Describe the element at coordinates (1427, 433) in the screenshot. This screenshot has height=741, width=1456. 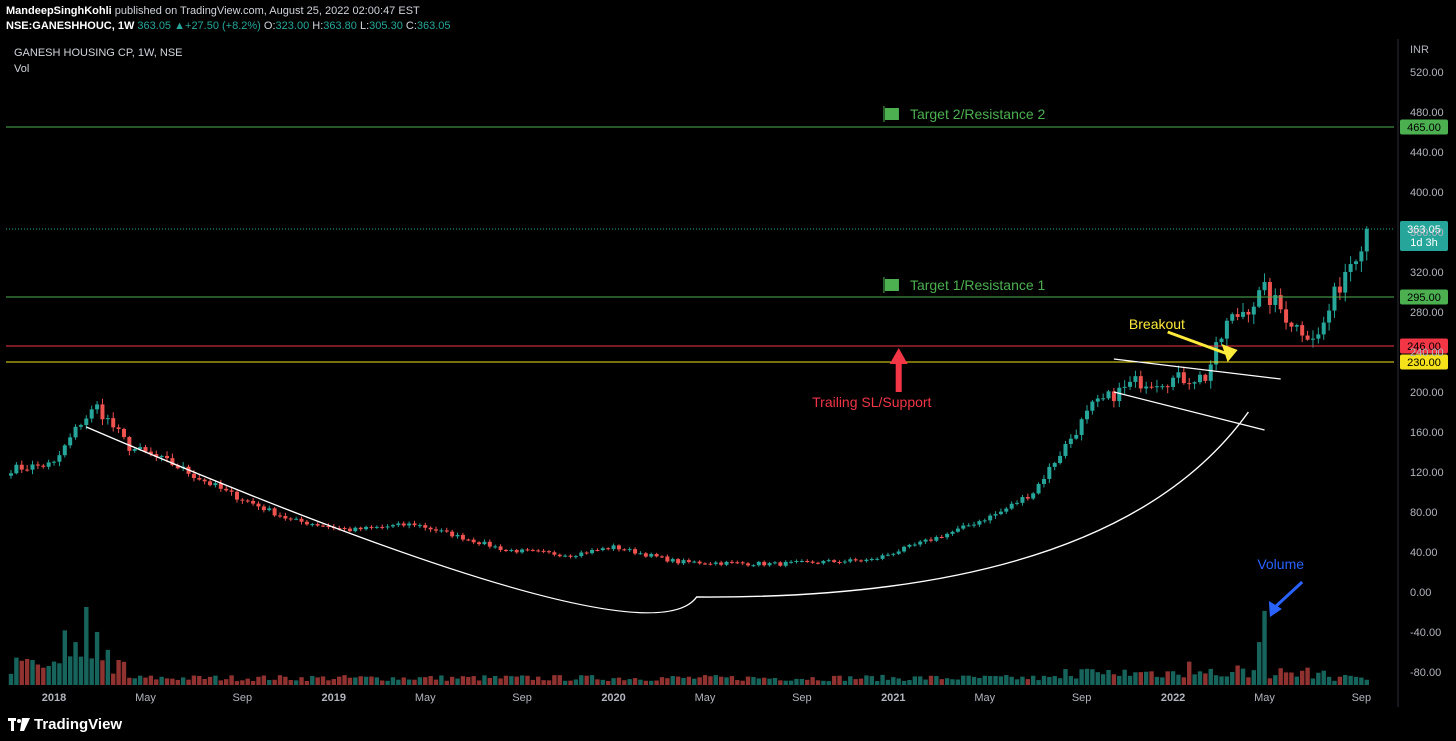
I see `y-tick-label: 160.00` at that location.